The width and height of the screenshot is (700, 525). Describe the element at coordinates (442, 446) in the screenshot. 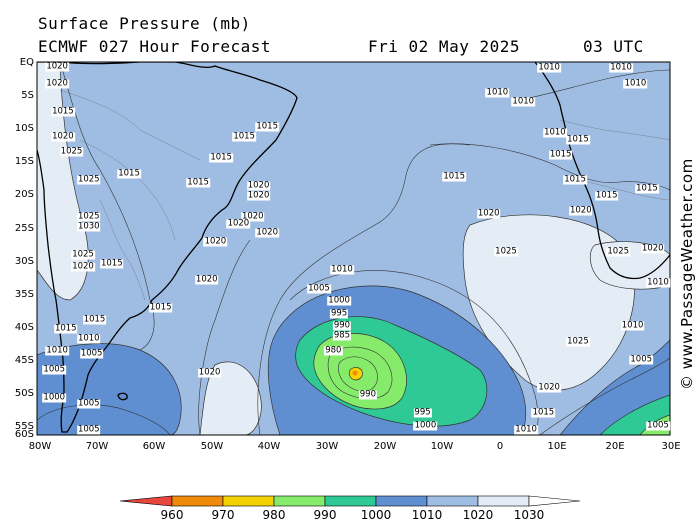

I see `lon-label-10w: 10W` at that location.